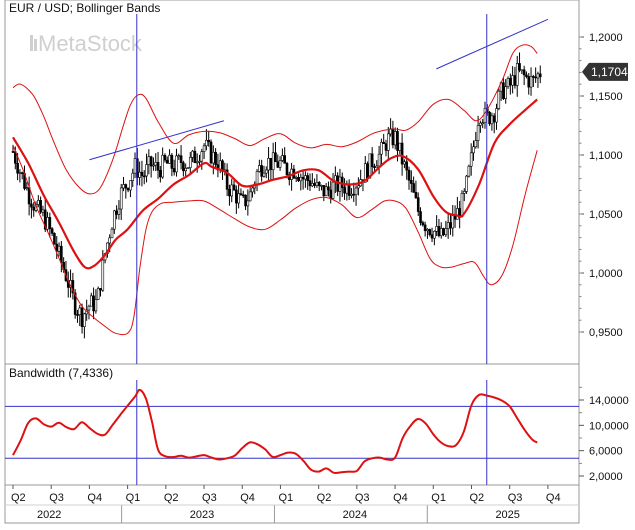  I want to click on last-price-tag: 1,1704, so click(605, 71).